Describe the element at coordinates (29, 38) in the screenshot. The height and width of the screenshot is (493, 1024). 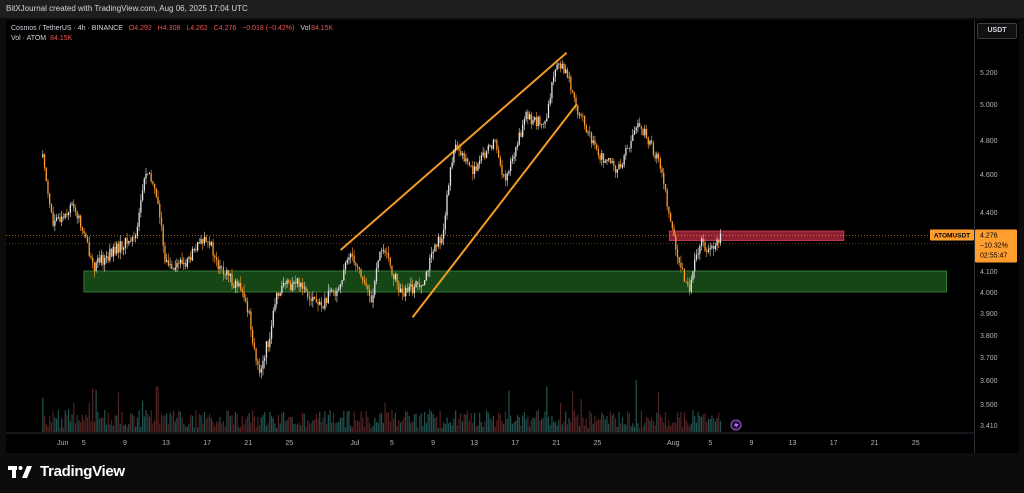
I see `volume-legend-label: Vol · ATOM` at that location.